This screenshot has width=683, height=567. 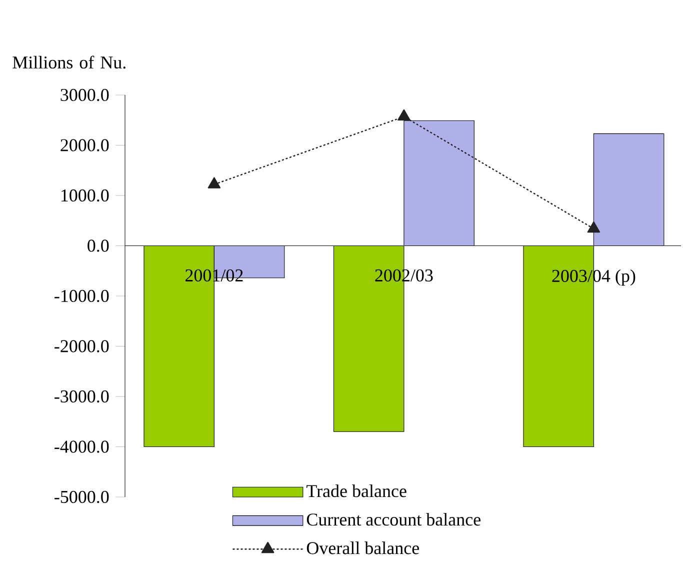 What do you see at coordinates (362, 548) in the screenshot?
I see `legend-label: Overall balance` at bounding box center [362, 548].